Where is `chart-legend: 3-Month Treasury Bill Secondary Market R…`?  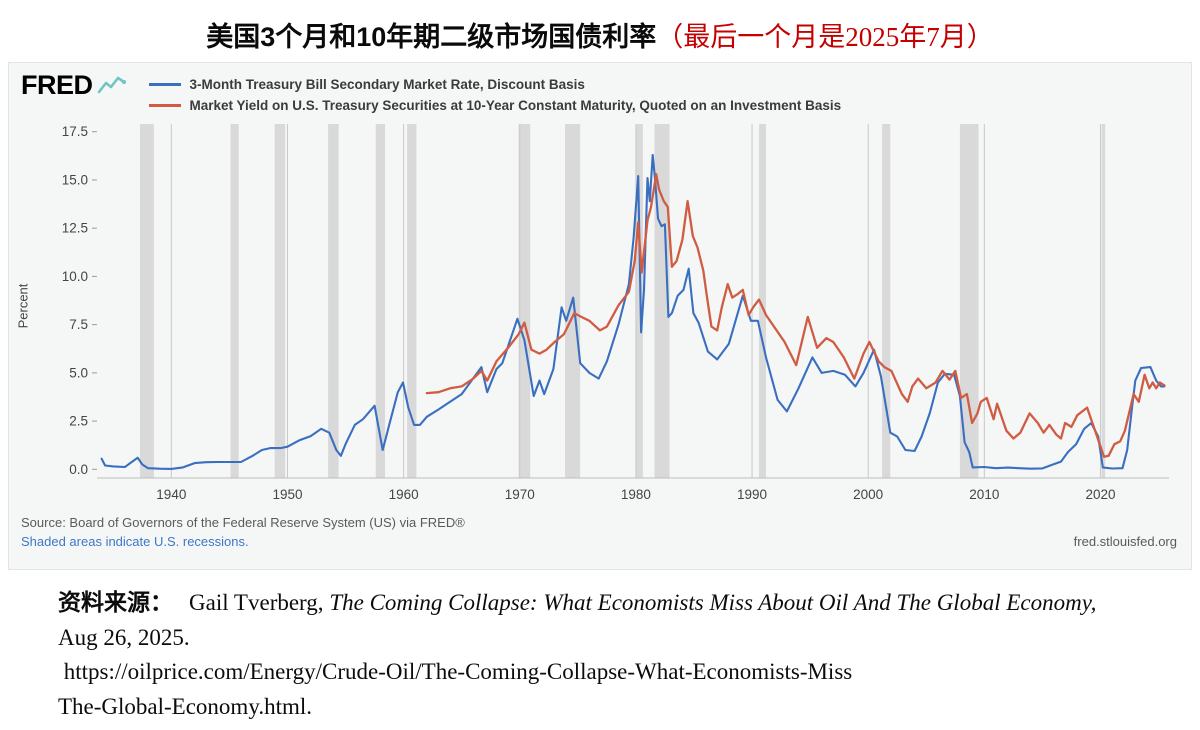
chart-legend: 3-Month Treasury Bill Secondary Market R… is located at coordinates (495, 94).